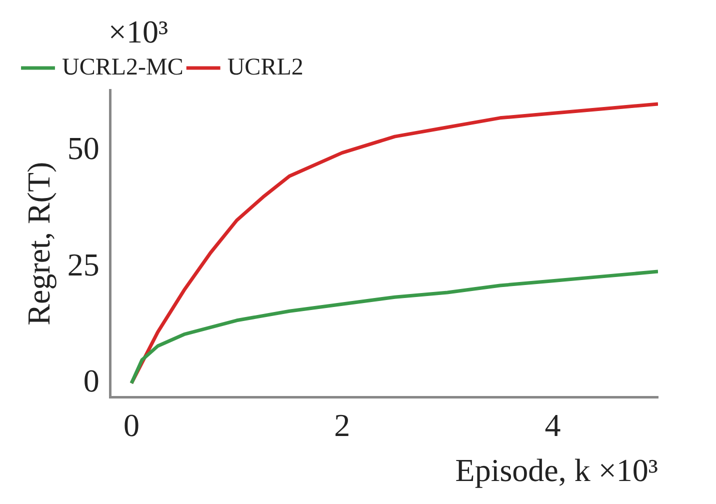  Describe the element at coordinates (38, 244) in the screenshot. I see `y-axis-title: Regret, R(T)` at that location.